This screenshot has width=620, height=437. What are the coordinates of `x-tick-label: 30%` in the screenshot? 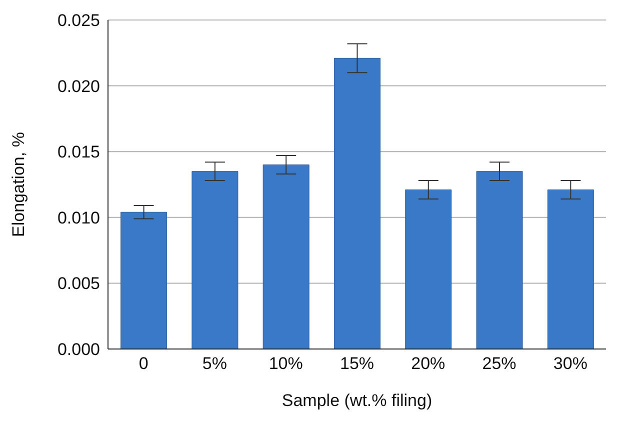 It's located at (570, 364).